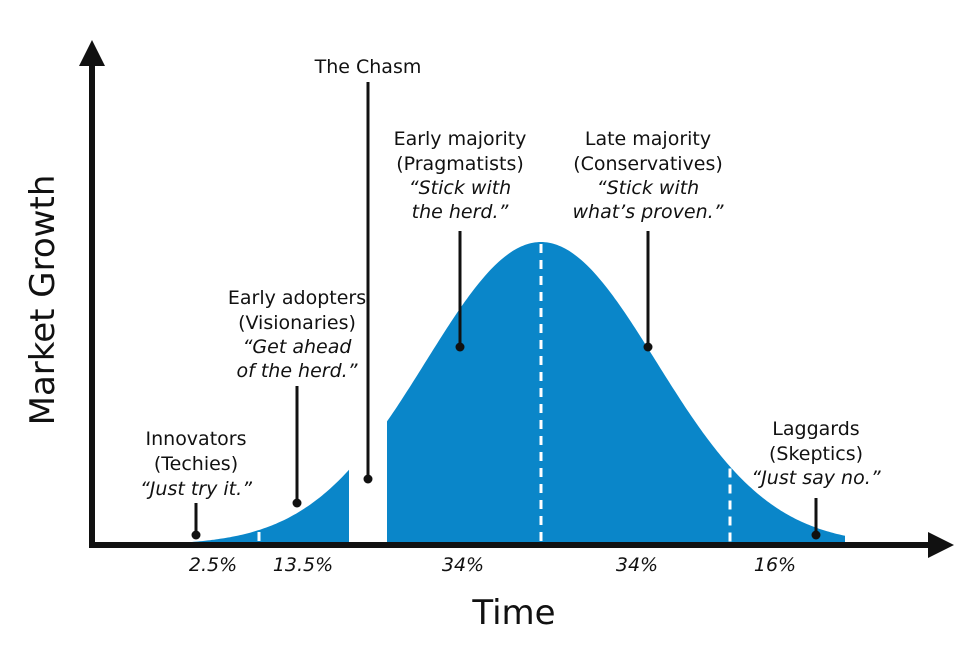  I want to click on share-laggards: 16%, so click(775, 565).